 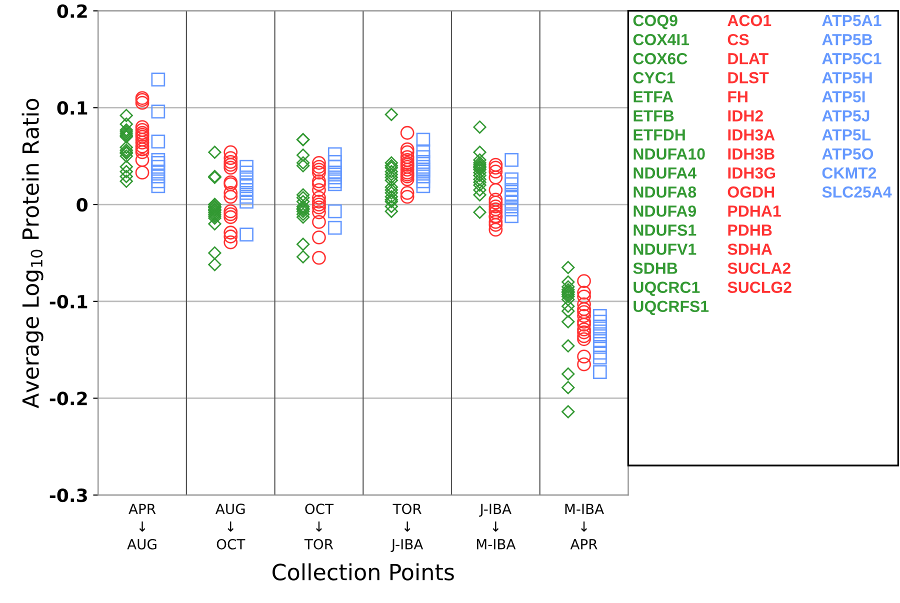 I want to click on x-tick-label: M-IBA ↓ APR, so click(x=584, y=527).